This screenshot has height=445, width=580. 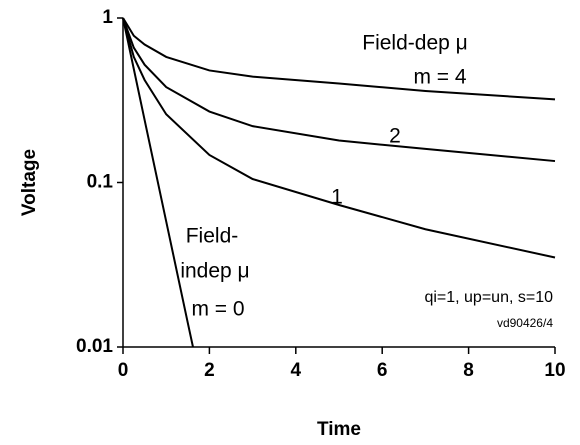 I want to click on x-tick-label: 2, so click(x=209, y=370).